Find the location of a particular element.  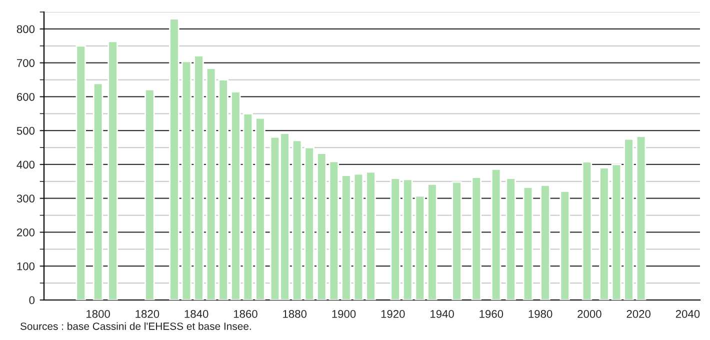

y-tick-label: 300 is located at coordinates (25, 198).